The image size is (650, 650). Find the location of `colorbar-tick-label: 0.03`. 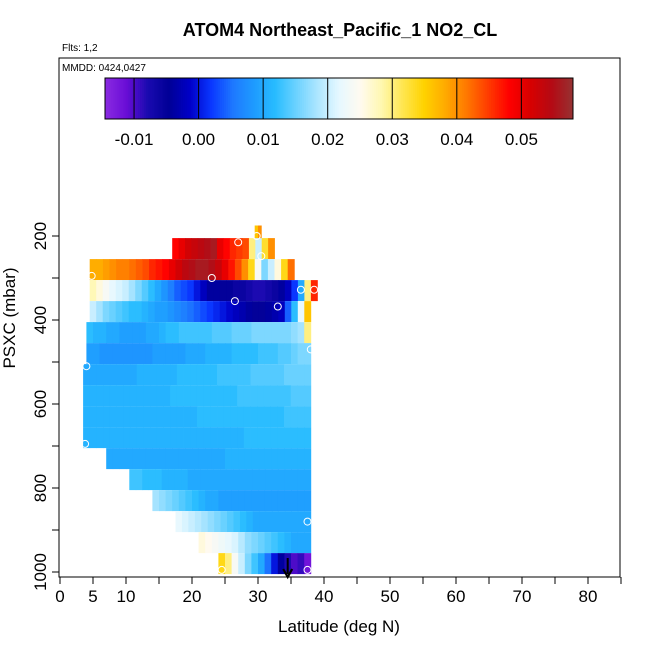

colorbar-tick-label: 0.03 is located at coordinates (392, 139).